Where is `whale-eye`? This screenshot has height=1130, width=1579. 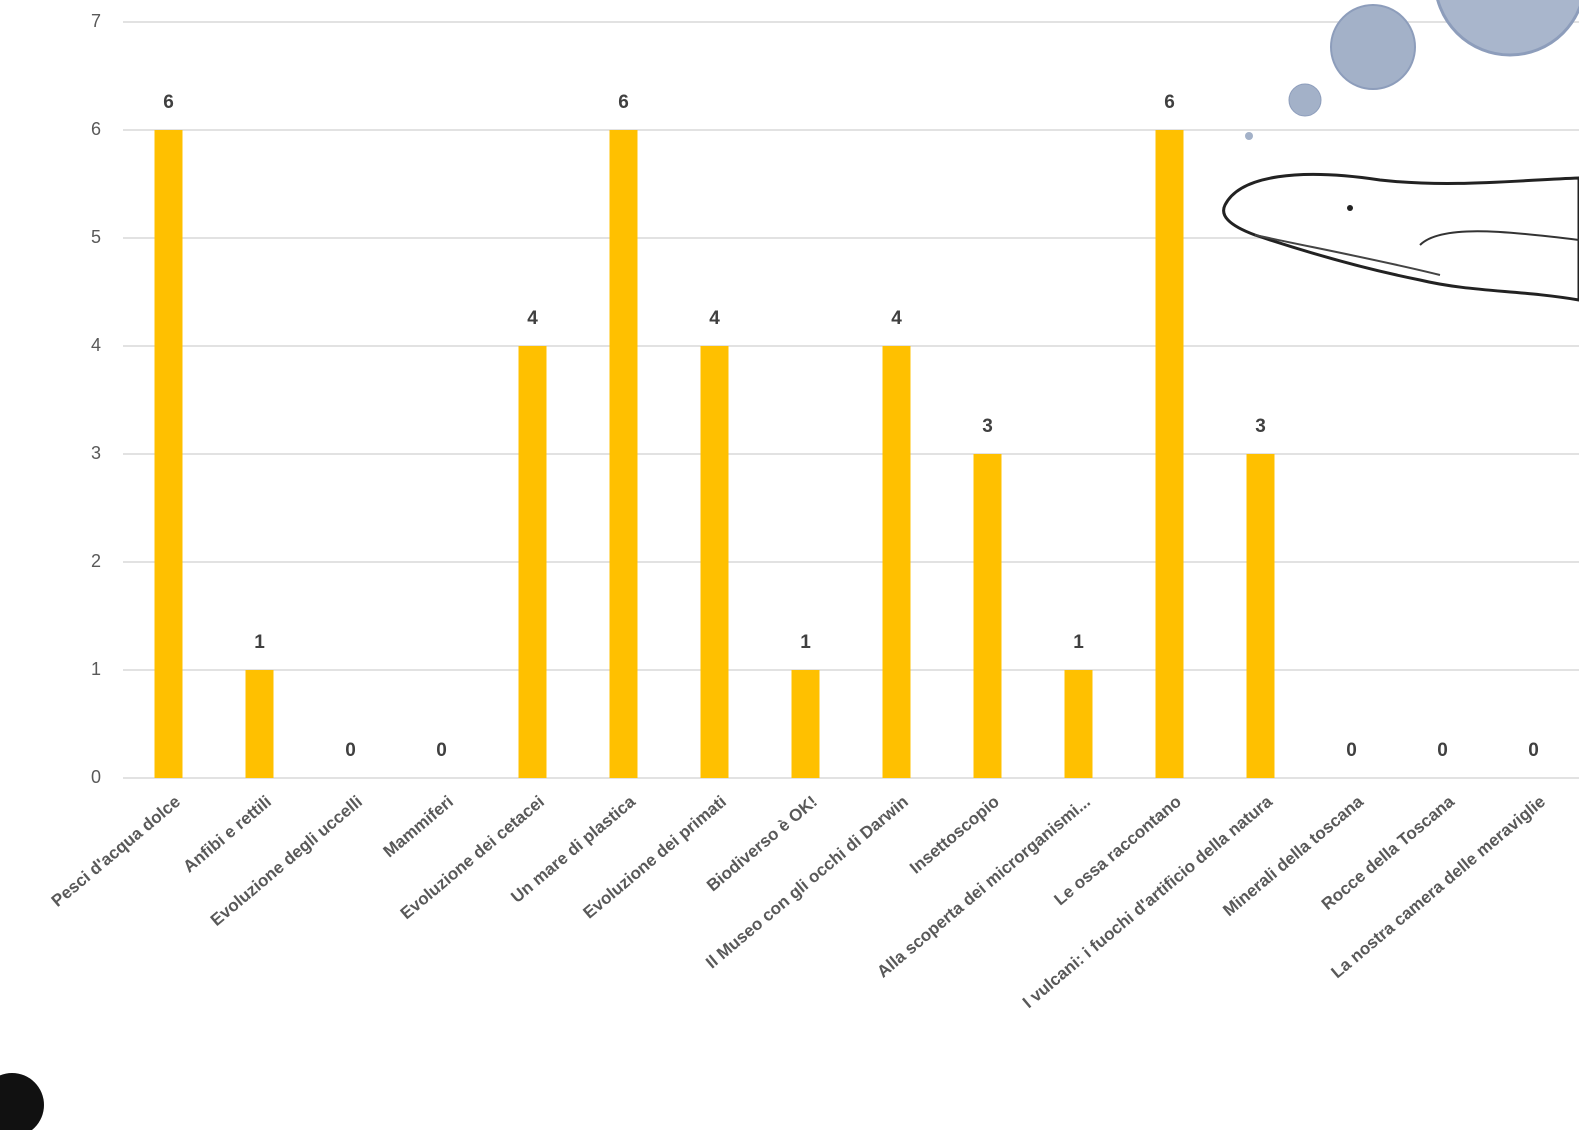 whale-eye is located at coordinates (1350, 208).